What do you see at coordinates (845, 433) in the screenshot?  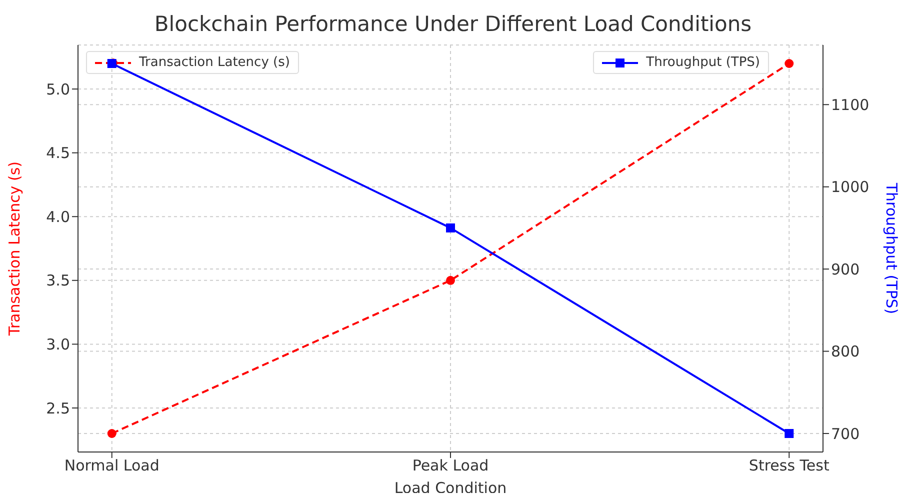 I see `y2-tick-label: 700` at bounding box center [845, 433].